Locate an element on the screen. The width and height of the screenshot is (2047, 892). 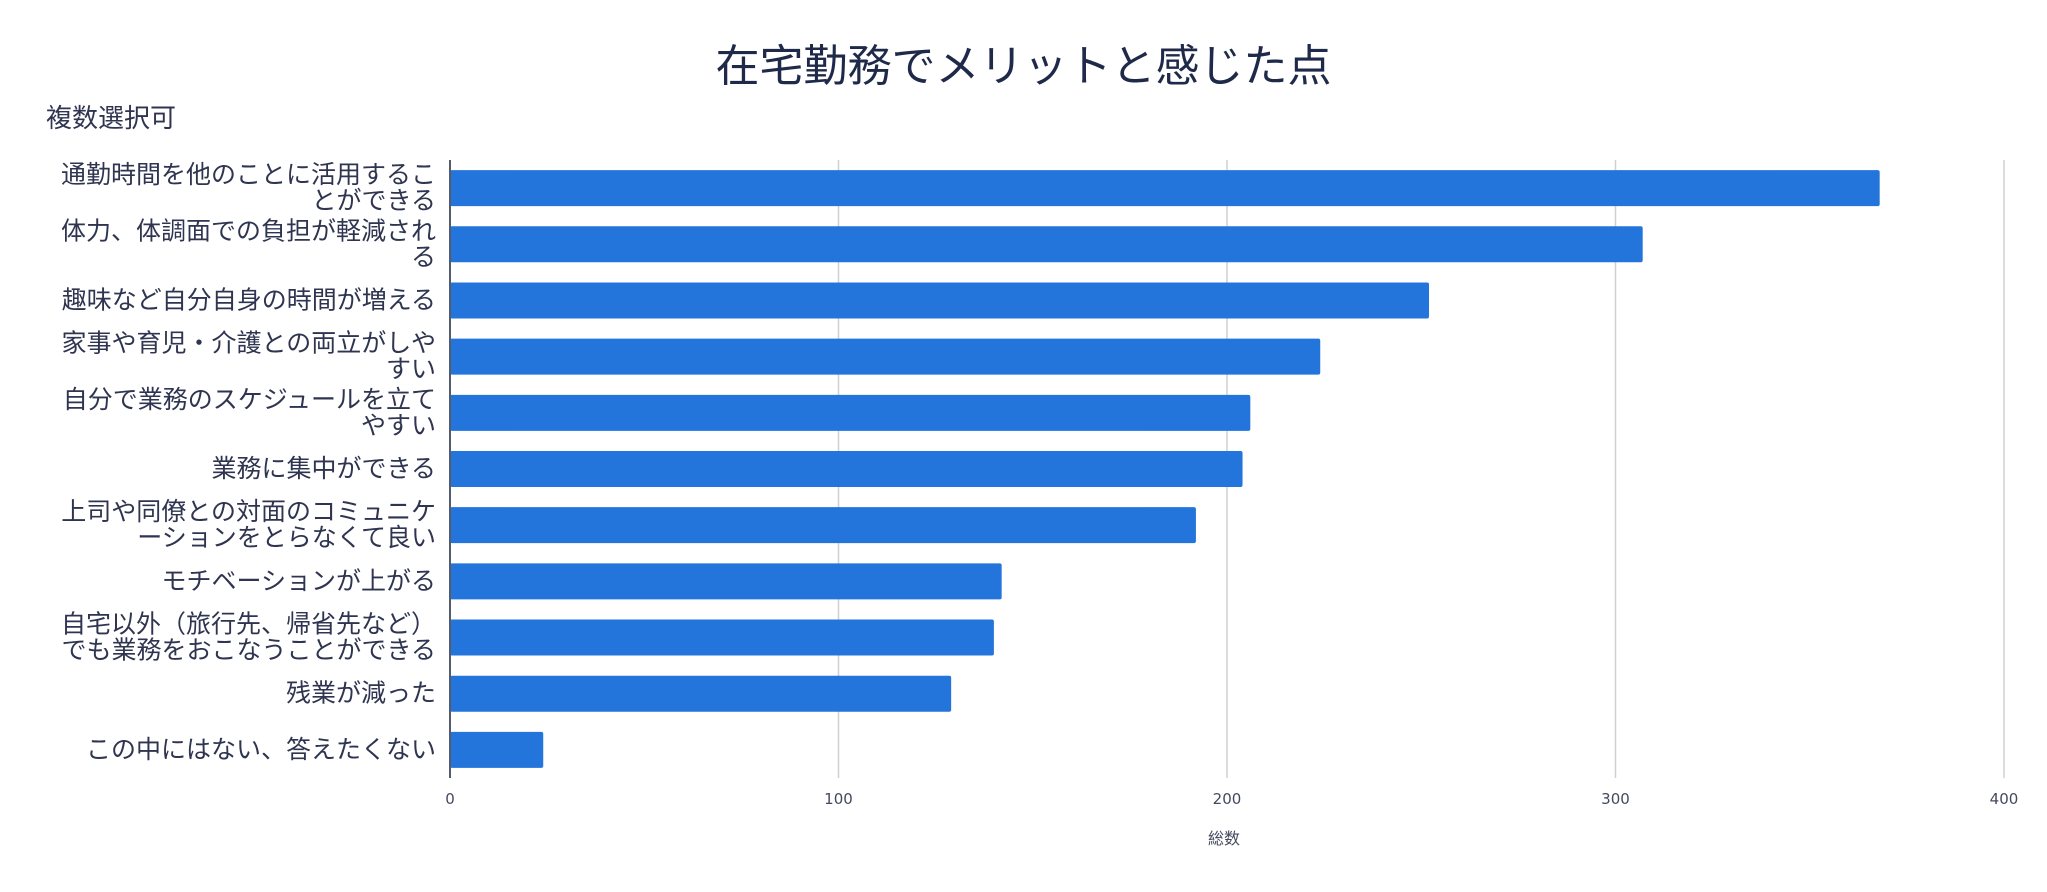
category-label: 趣味など自分自身の時間が増える is located at coordinates (249, 299).